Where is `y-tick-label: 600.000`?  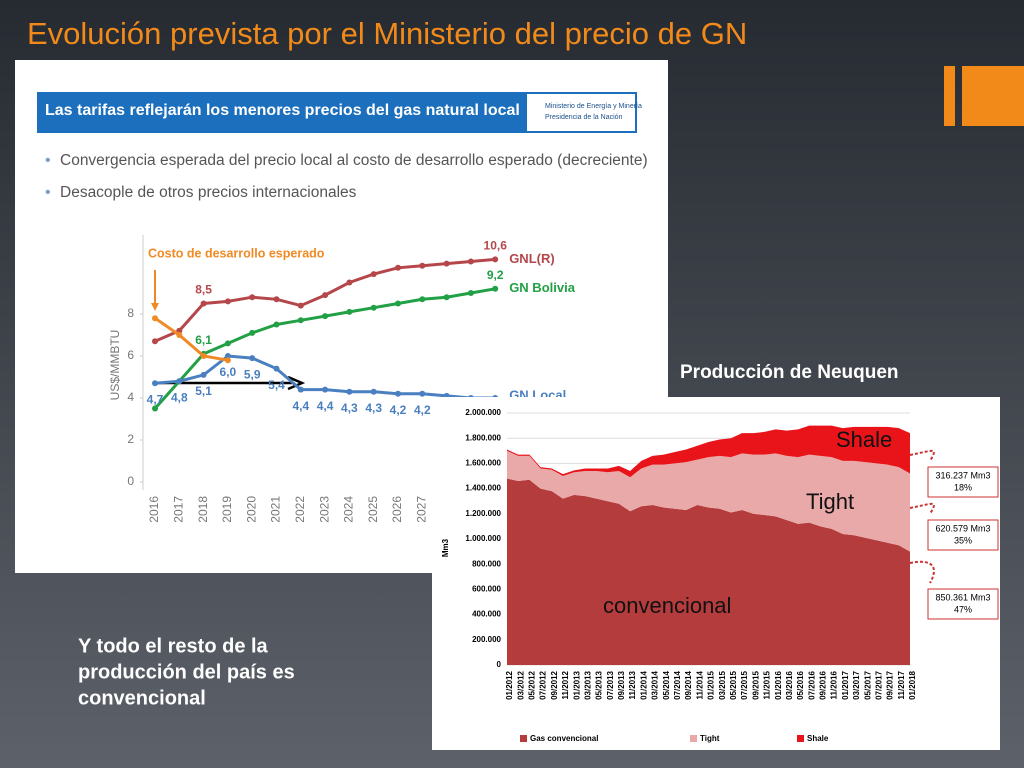 y-tick-label: 600.000 is located at coordinates (486, 589).